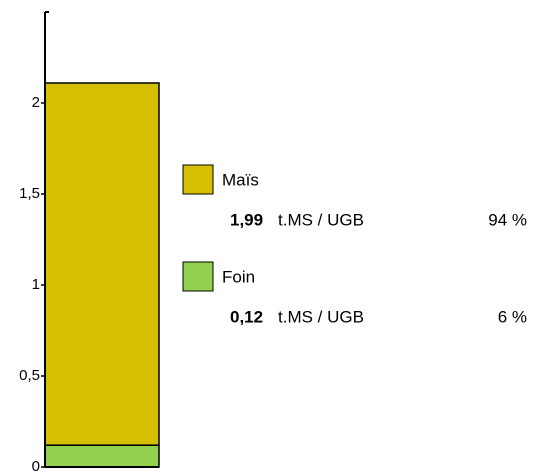  Describe the element at coordinates (512, 316) in the screenshot. I see `legend-share: 6 %` at that location.